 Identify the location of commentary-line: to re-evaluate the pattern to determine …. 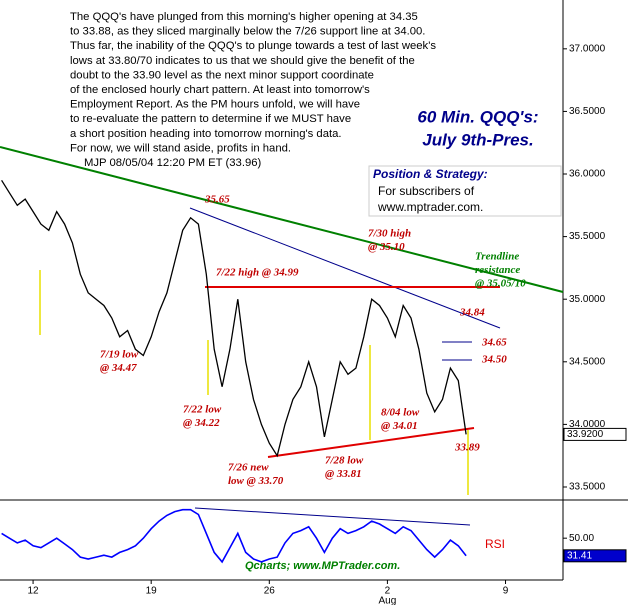
(210, 119).